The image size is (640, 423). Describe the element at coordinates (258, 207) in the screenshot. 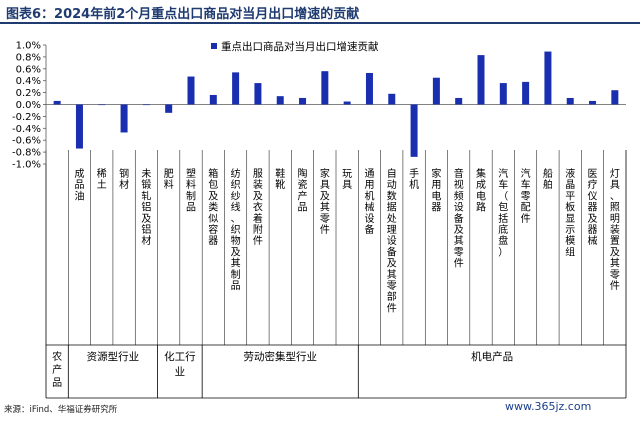

I see `category-label: 服装及衣着附件` at that location.